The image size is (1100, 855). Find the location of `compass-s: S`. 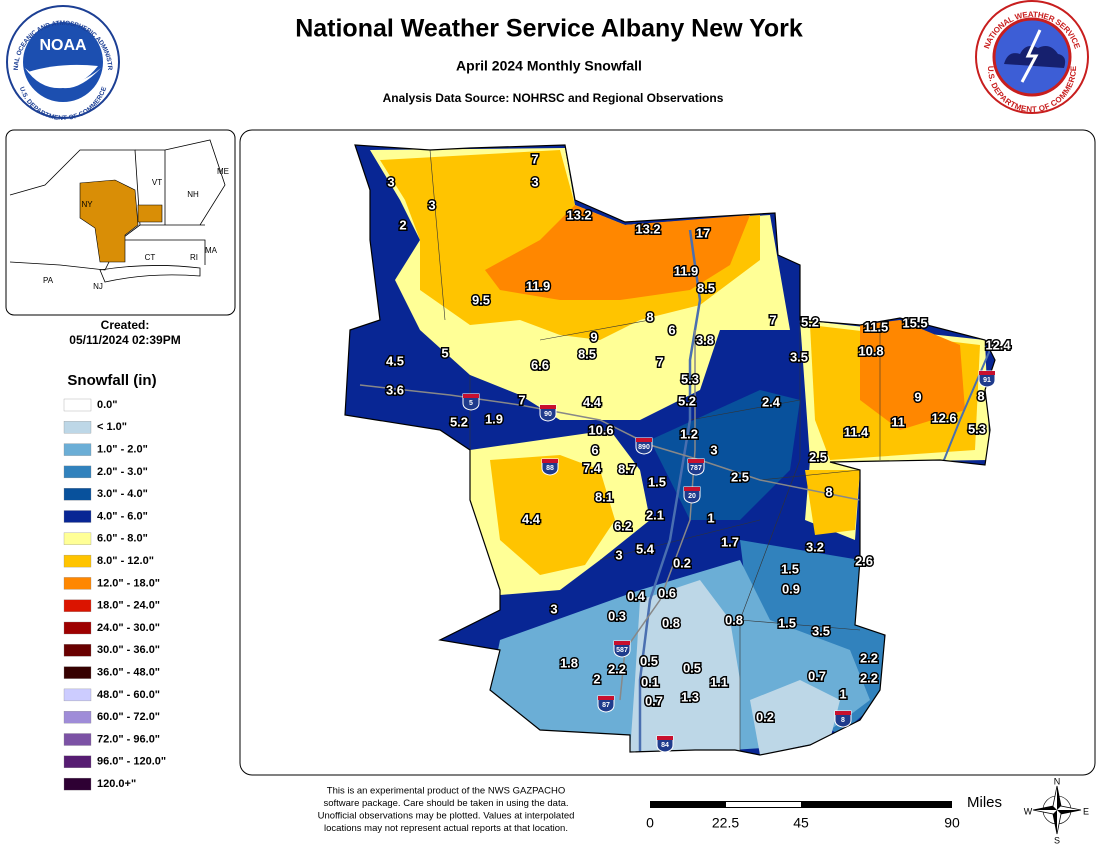

compass-s: S is located at coordinates (1057, 840).